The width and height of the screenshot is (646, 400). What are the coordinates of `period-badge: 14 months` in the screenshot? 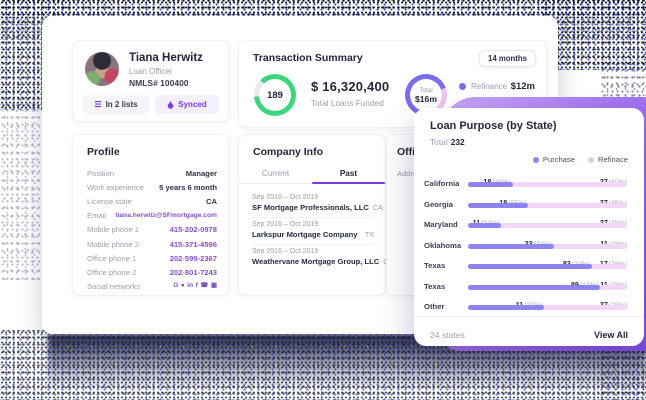 It's located at (507, 58).